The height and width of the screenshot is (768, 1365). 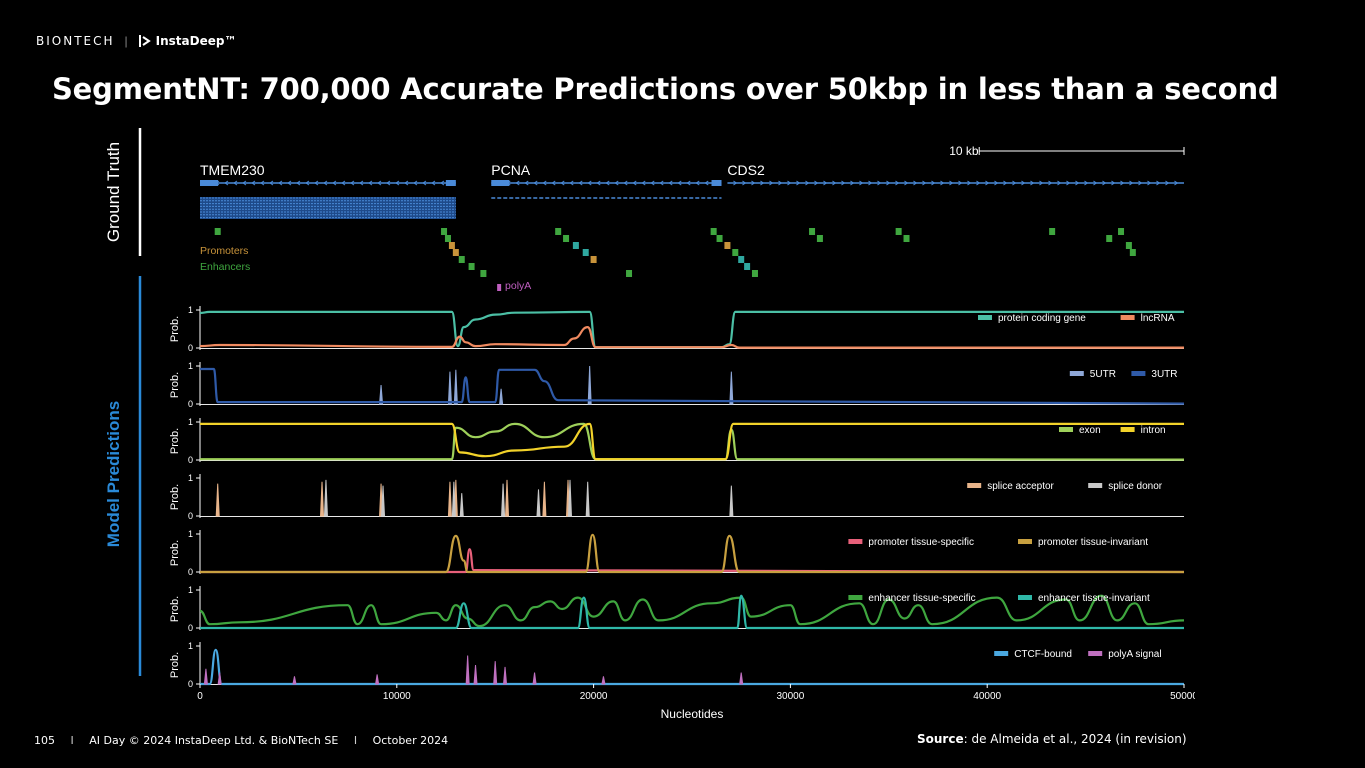 What do you see at coordinates (397, 696) in the screenshot?
I see `x-tick-label: 10000` at bounding box center [397, 696].